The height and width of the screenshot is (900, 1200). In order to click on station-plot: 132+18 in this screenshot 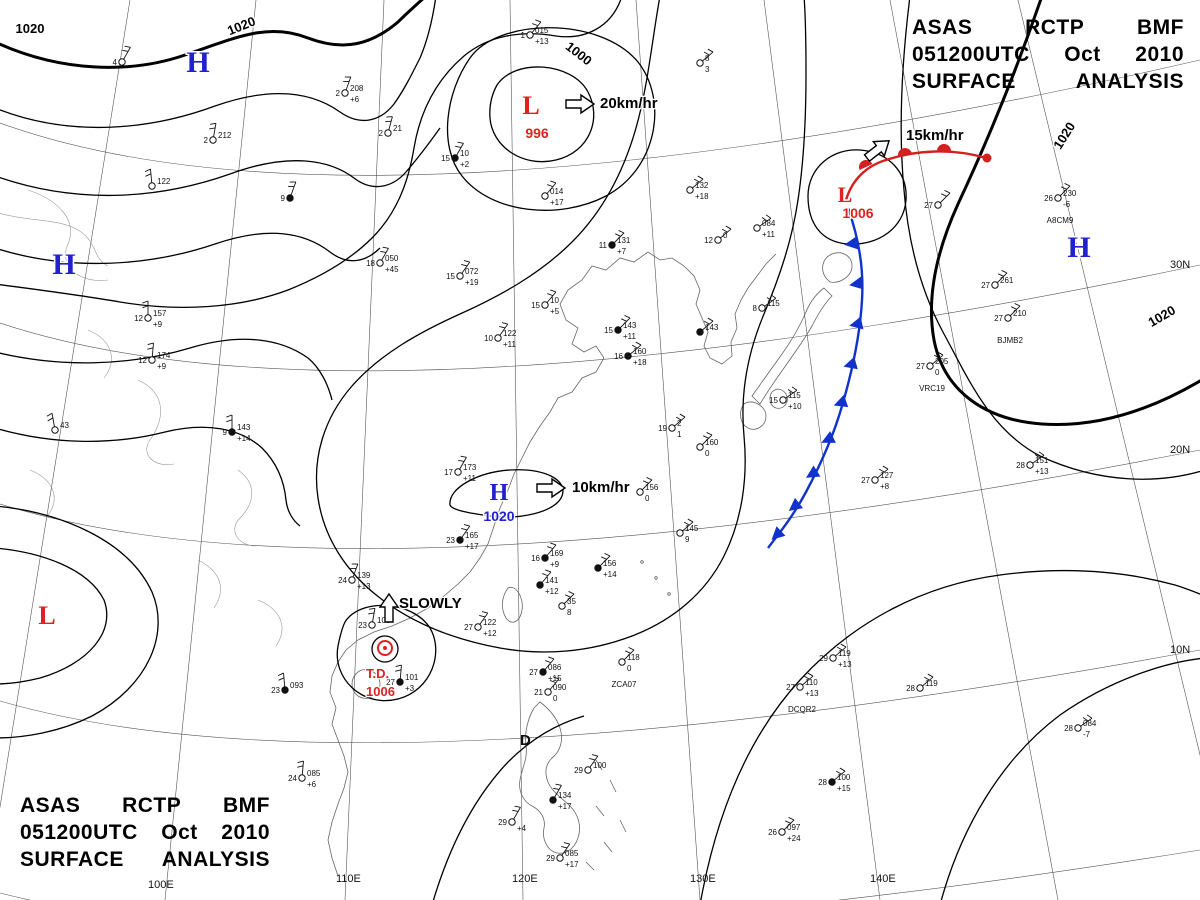, I will do `click(697, 188)`.